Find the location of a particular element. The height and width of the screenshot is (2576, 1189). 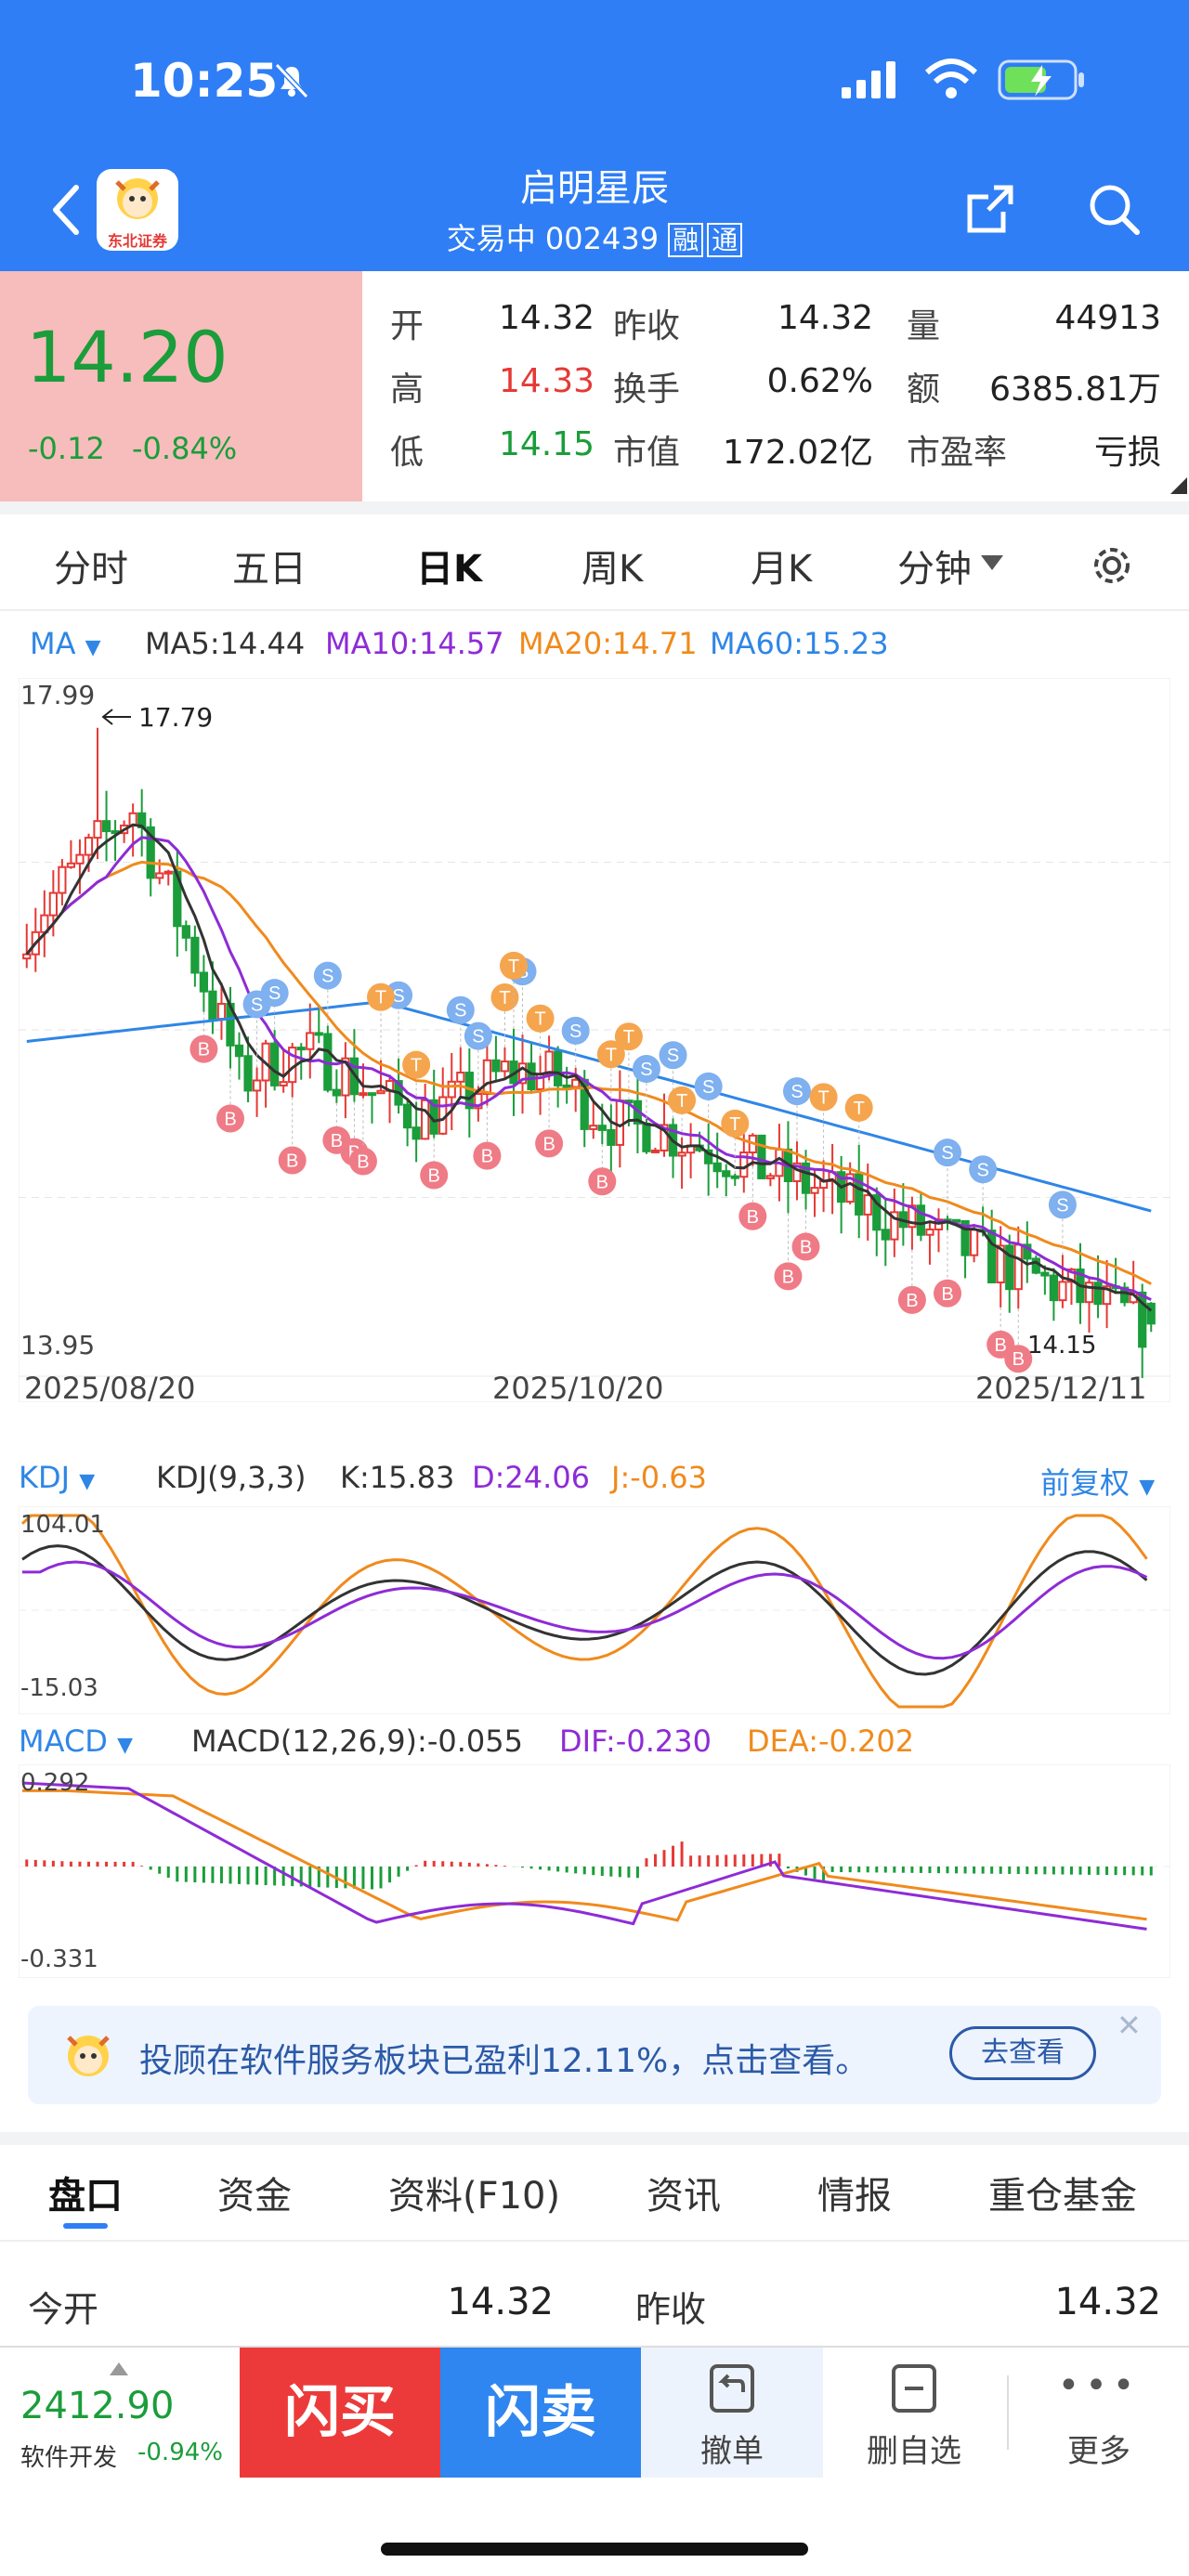

flash-buy-button: 闪买 is located at coordinates (340, 2413).